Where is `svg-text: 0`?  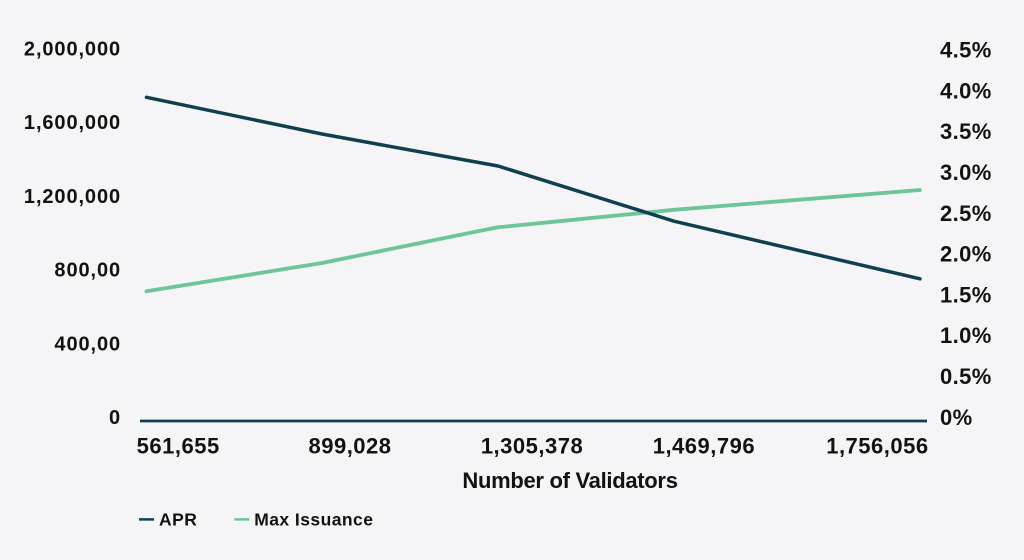 svg-text: 0 is located at coordinates (115, 418).